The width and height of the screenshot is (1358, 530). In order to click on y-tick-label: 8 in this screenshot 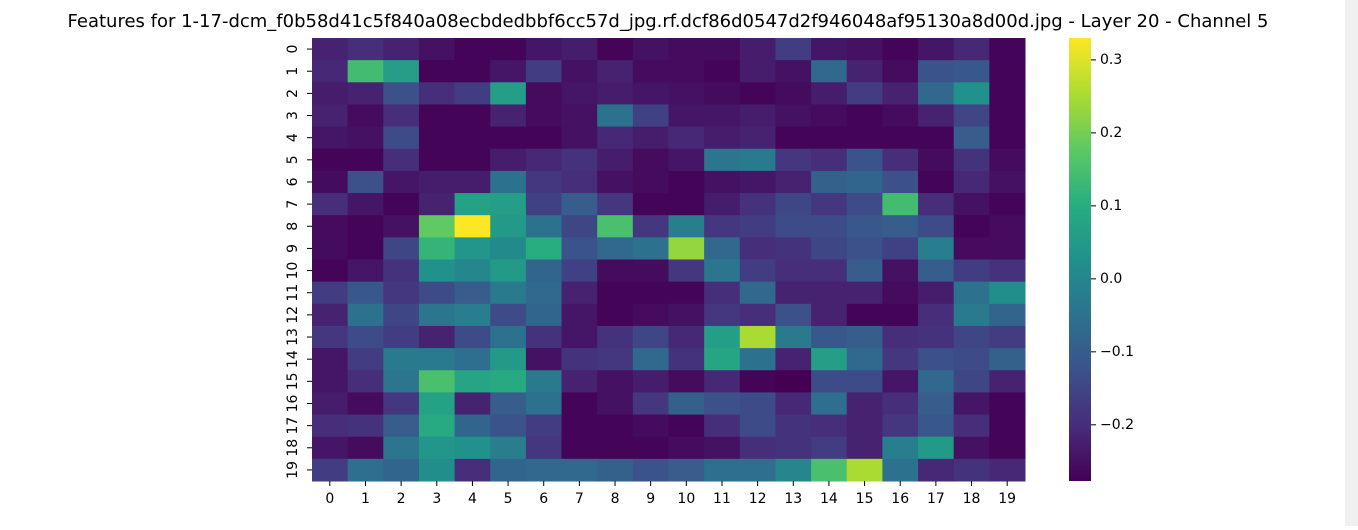, I will do `click(293, 226)`.